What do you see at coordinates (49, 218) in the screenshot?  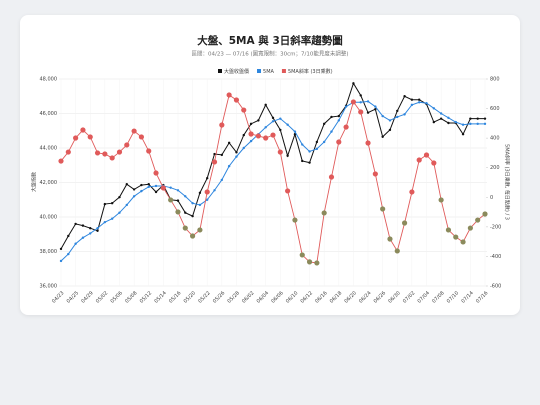 I see `y-tick-label: 40,000` at bounding box center [49, 218].